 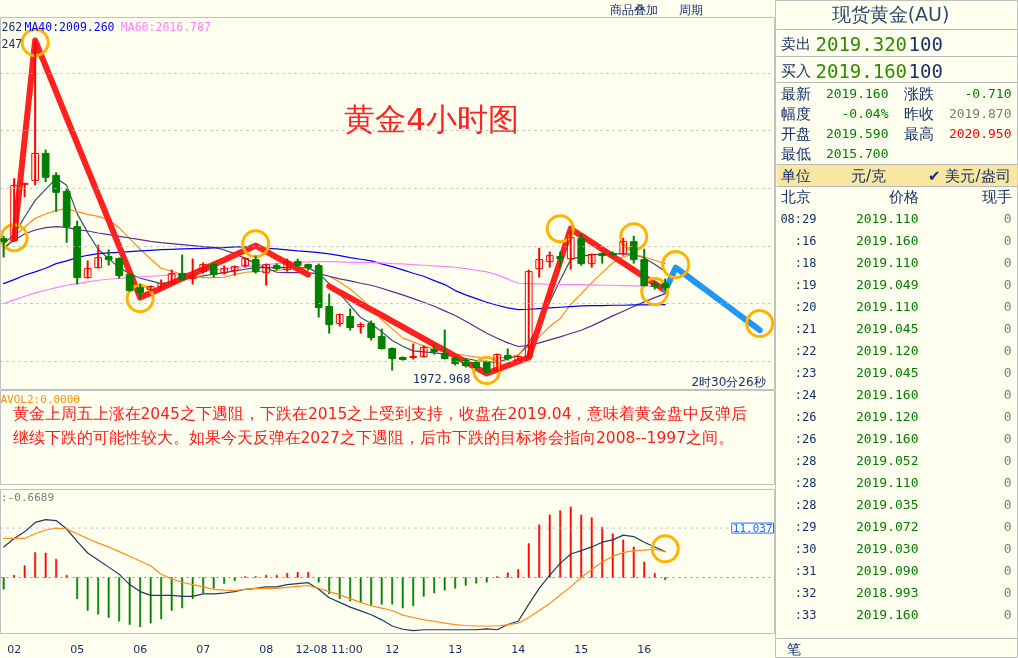 I want to click on text: :32, so click(x=805, y=592).